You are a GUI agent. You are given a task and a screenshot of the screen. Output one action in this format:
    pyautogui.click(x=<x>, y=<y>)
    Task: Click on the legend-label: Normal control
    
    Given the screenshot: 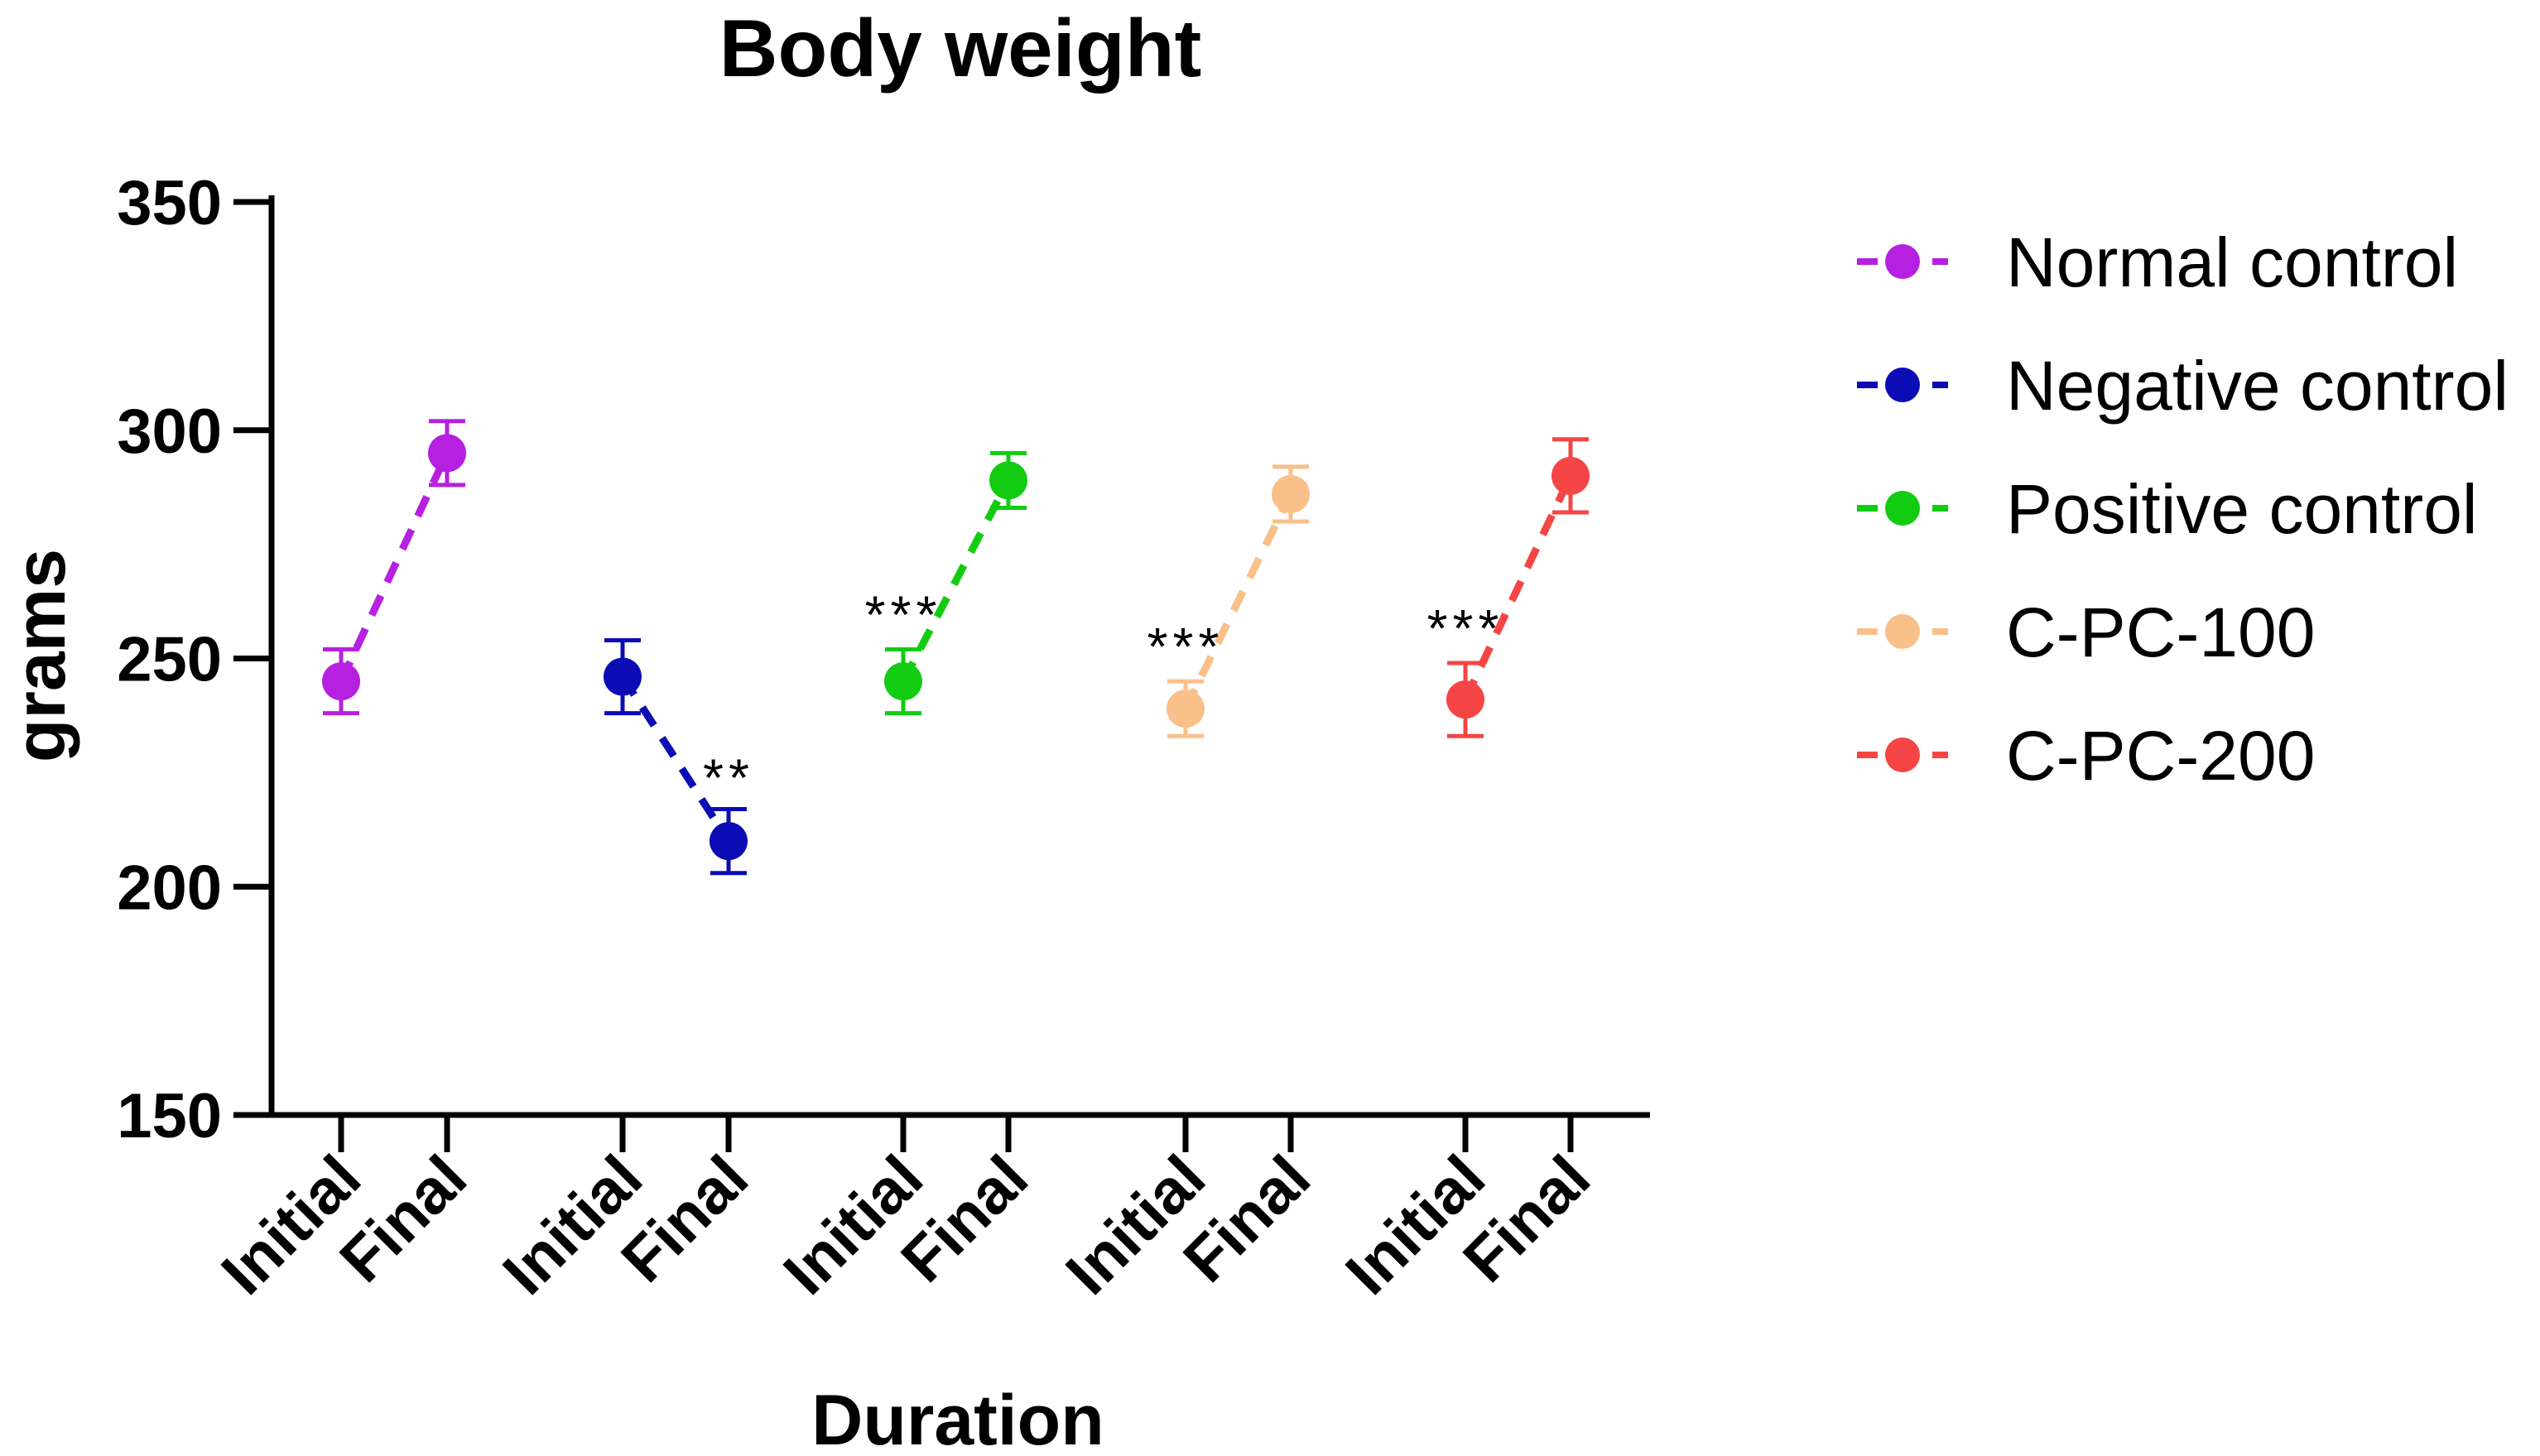 What is the action you would take?
    pyautogui.click(x=2232, y=262)
    